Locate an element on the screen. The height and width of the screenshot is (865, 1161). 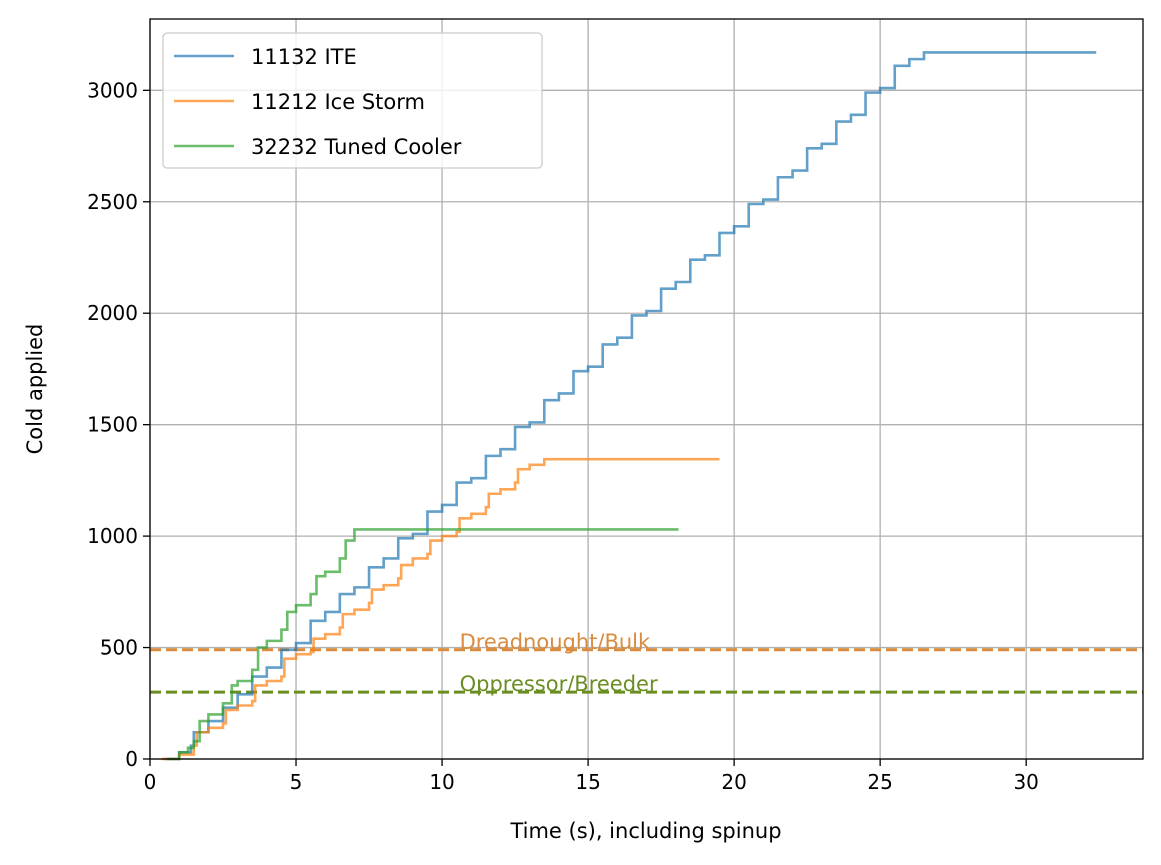
x-tick-label: 25 is located at coordinates (879, 782).